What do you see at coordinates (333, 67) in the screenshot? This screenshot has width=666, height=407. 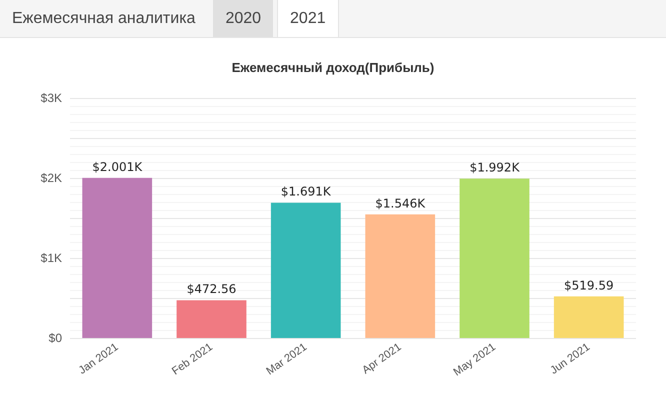 I see `chart-title: Ежемесячный доход(Прибыль)` at bounding box center [333, 67].